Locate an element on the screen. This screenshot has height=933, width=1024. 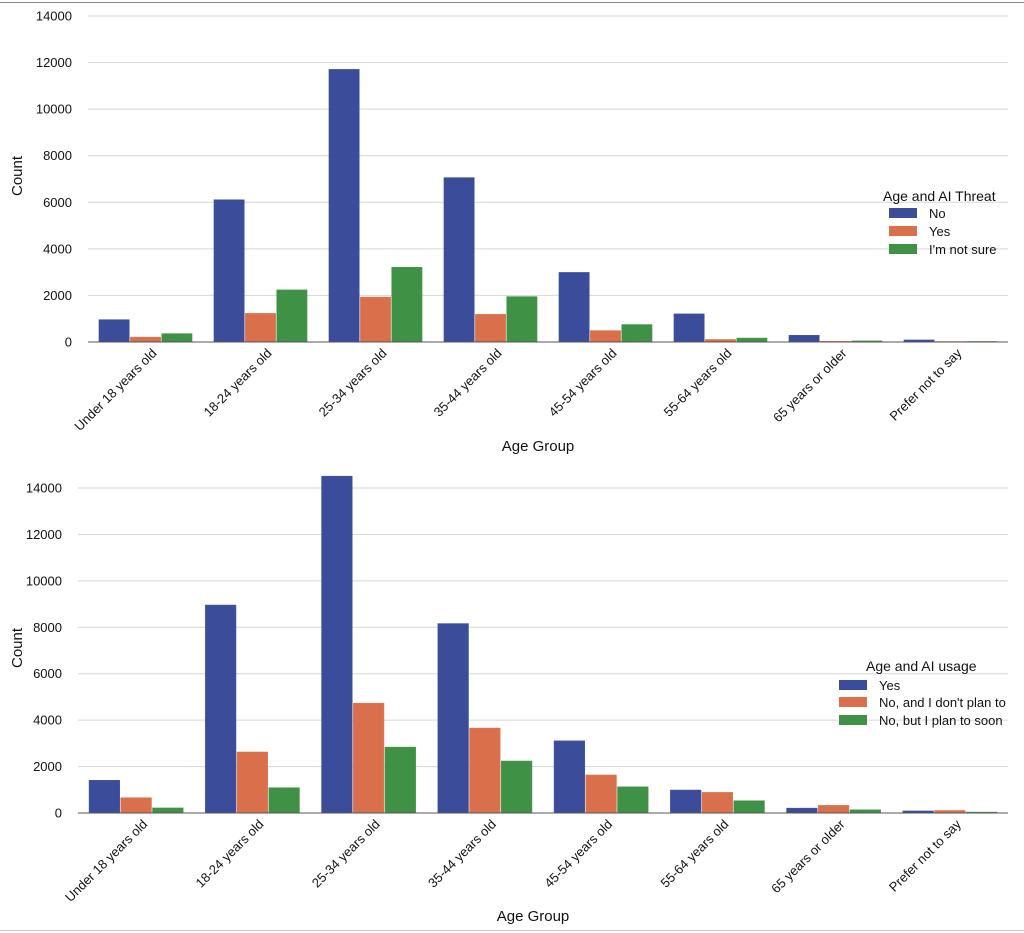
legend-label: No, and I don't plan to is located at coordinates (942, 702).